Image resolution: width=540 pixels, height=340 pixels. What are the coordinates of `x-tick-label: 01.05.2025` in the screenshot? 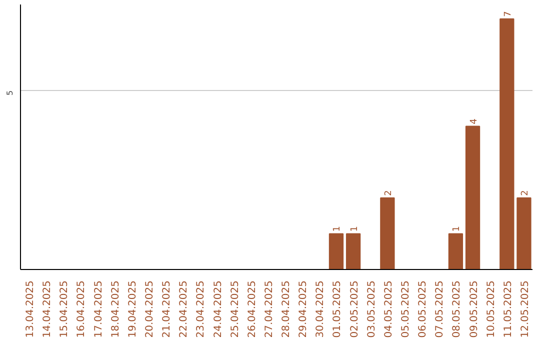 It's located at (338, 309).